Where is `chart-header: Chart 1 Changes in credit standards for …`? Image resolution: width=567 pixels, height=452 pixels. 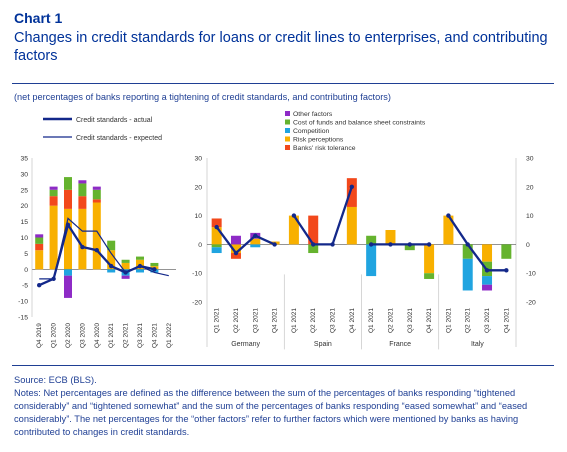 chart-header: Chart 1 Changes in credit standards for … is located at coordinates (284, 37).